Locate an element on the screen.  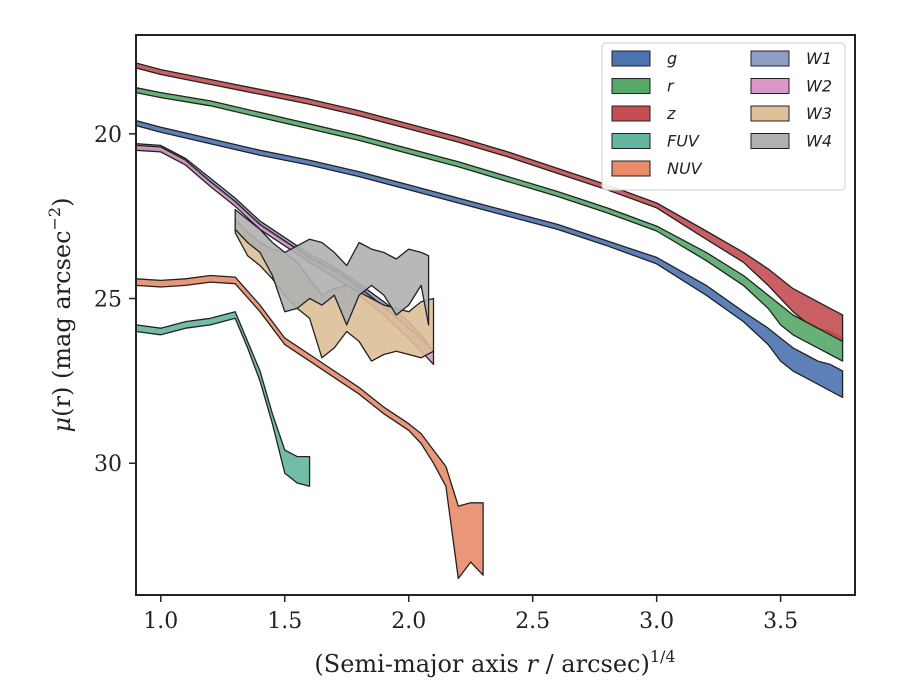
legend-label-r: r is located at coordinates (671, 86).